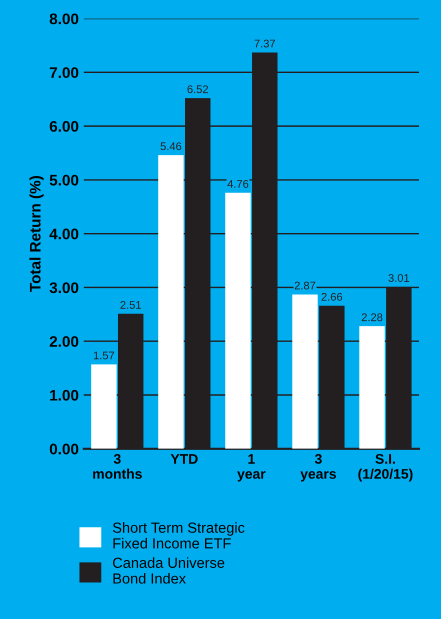 This screenshot has width=441, height=619. Describe the element at coordinates (64, 72) in the screenshot. I see `y-tick-label: 7.00` at that location.